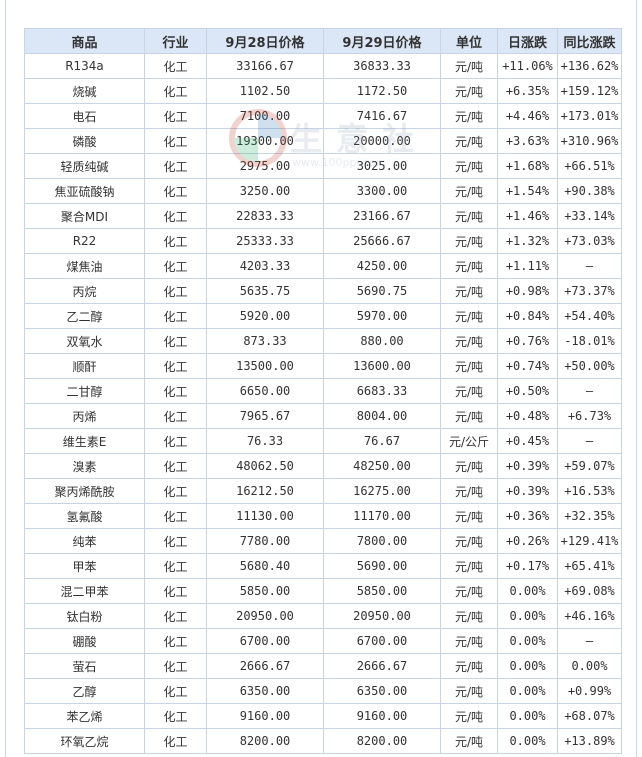 This screenshot has height=757, width=642. Describe the element at coordinates (265, 266) in the screenshot. I see `price-sep28-cell: 4203.33` at that location.